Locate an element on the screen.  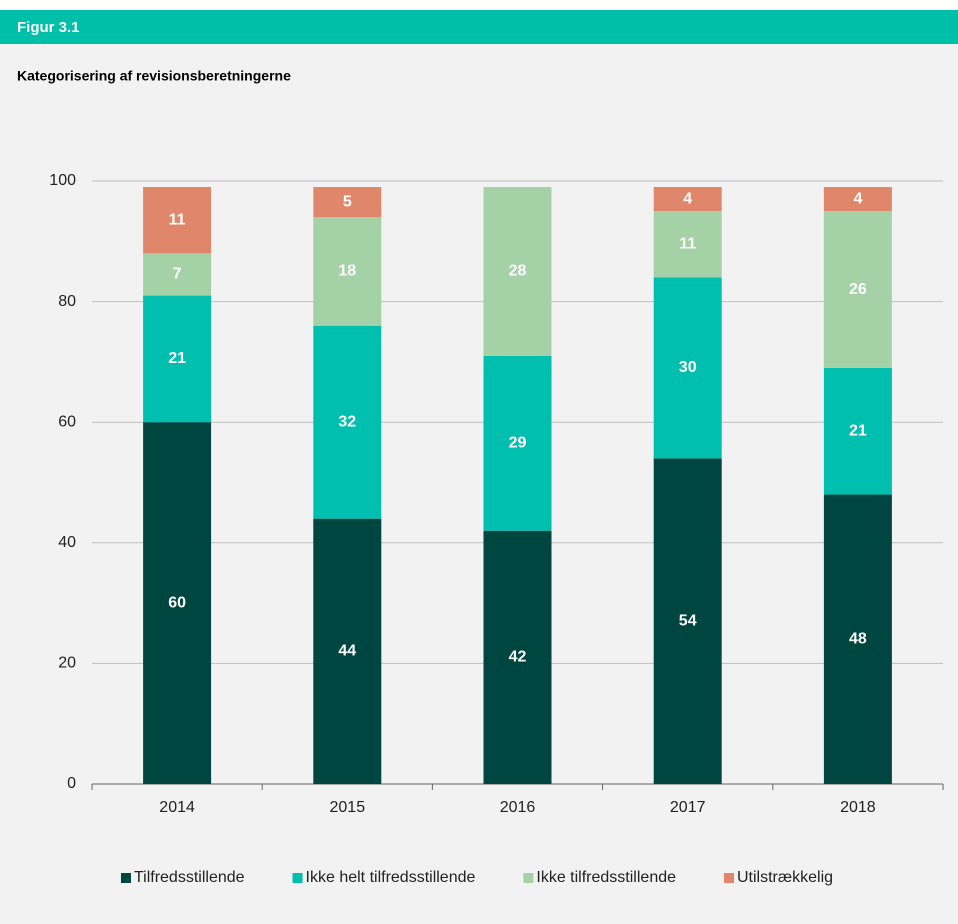
legend-label: Ikke helt tilfredsstillende is located at coordinates (391, 877).